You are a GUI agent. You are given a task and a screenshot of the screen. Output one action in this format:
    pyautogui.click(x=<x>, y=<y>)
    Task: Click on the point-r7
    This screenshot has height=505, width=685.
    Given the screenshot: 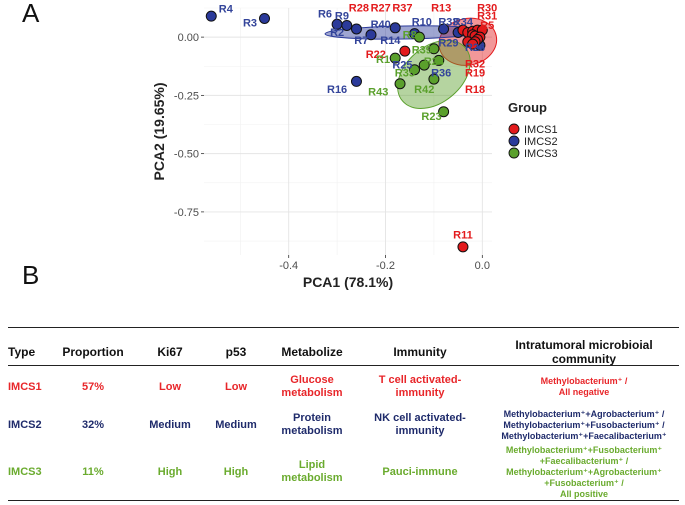 What is the action you would take?
    pyautogui.click(x=371, y=35)
    